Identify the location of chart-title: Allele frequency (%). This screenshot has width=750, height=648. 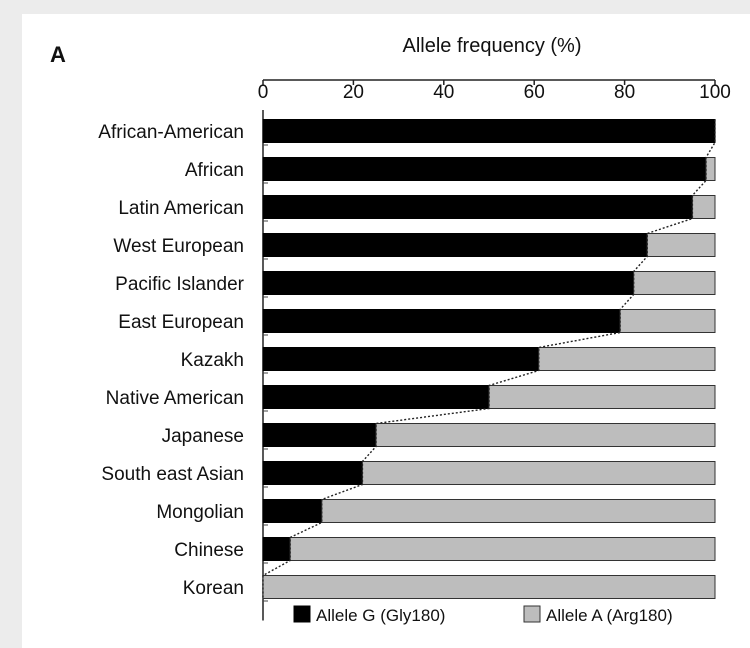
(492, 46).